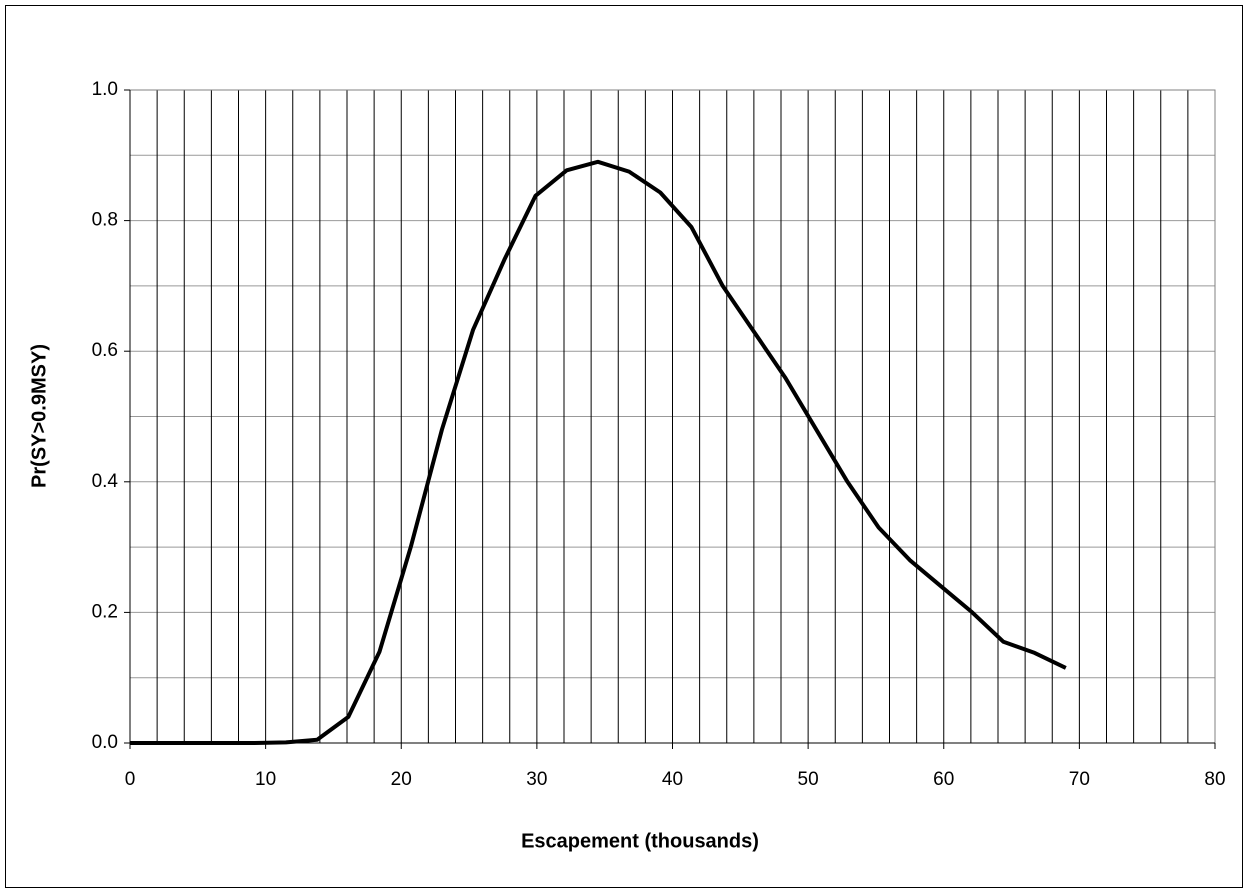 The width and height of the screenshot is (1249, 894). I want to click on y-tick-label: 0.0, so click(105, 742).